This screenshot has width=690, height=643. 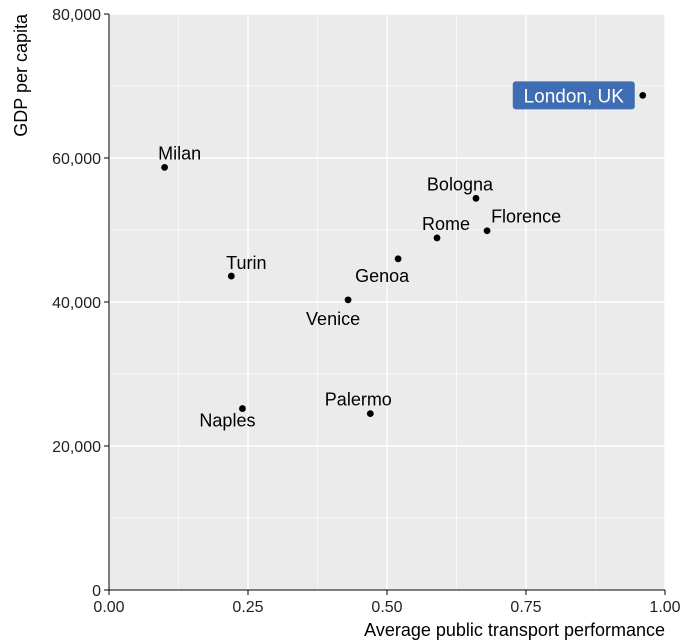 I want to click on highlight-label-box, so click(x=573, y=95).